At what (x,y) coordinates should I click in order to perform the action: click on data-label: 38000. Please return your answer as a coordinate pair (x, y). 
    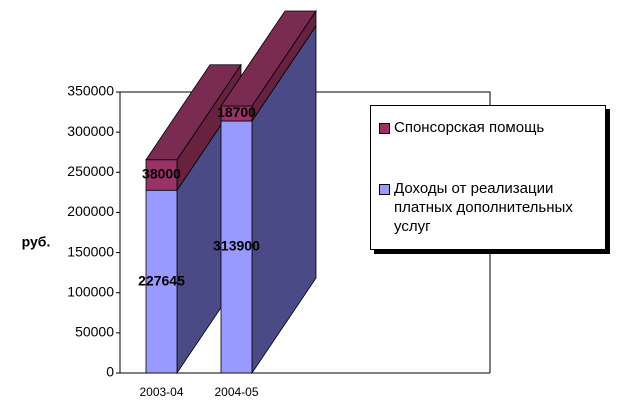
    Looking at the image, I should click on (161, 174).